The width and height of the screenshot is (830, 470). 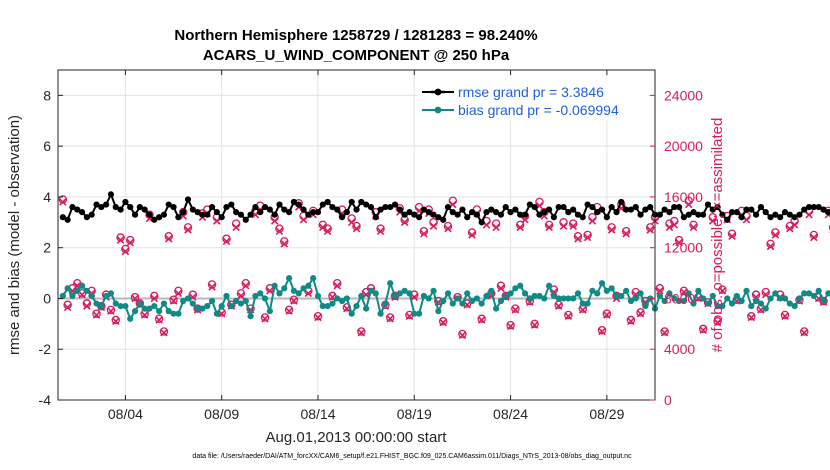 What do you see at coordinates (221, 414) in the screenshot?
I see `x-tick-label: 08/09` at bounding box center [221, 414].